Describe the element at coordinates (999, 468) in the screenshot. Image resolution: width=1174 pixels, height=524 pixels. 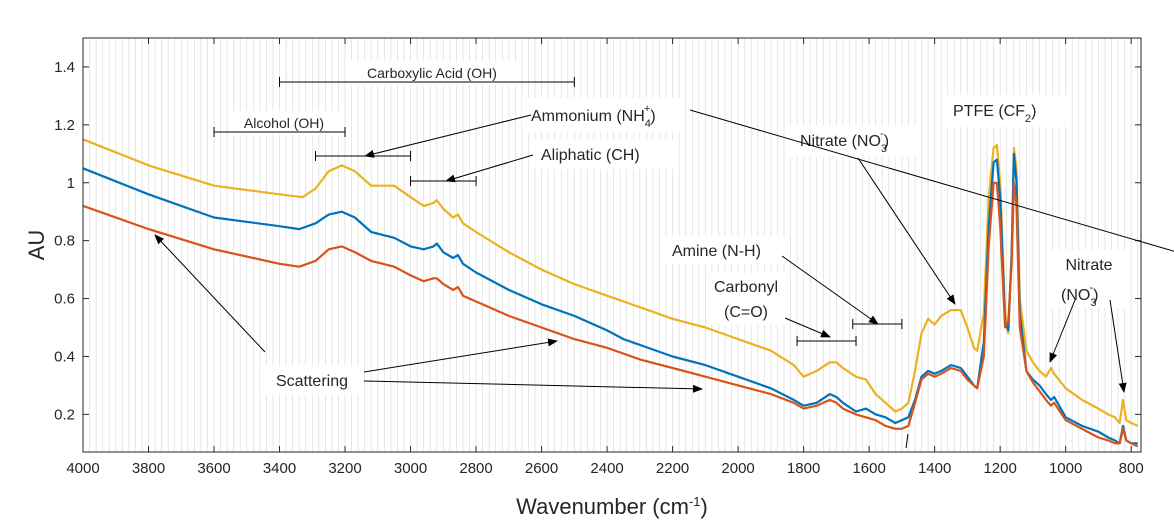
I see `x-tick-label: 1200` at that location.